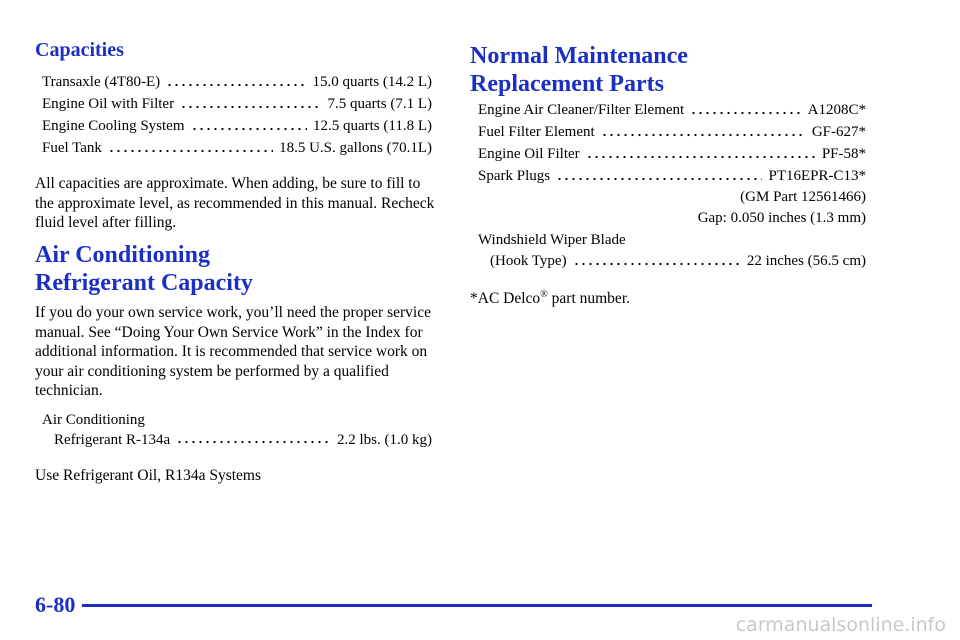 This screenshot has width=960, height=640. What do you see at coordinates (544, 294) in the screenshot?
I see `registered-mark: ®` at bounding box center [544, 294].